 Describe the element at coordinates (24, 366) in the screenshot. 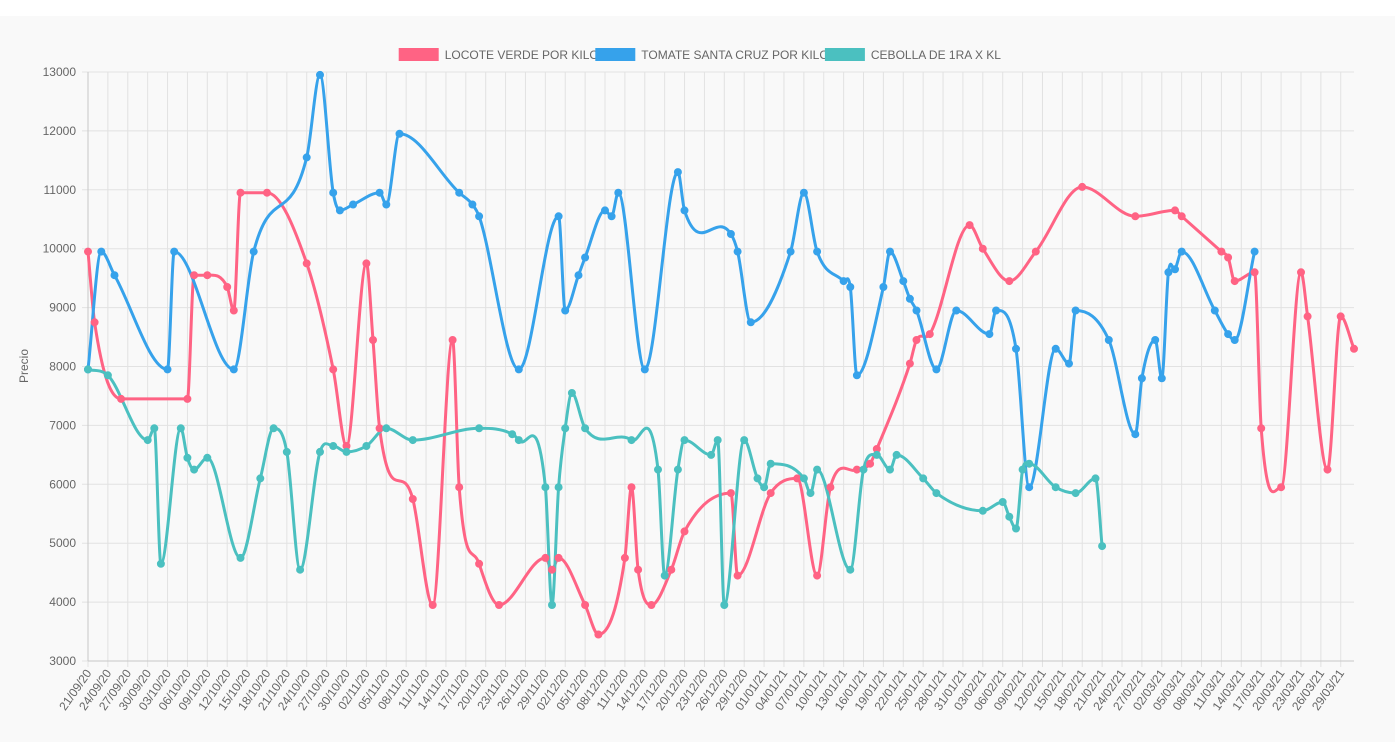

I see `y-axis-title: Precio` at that location.